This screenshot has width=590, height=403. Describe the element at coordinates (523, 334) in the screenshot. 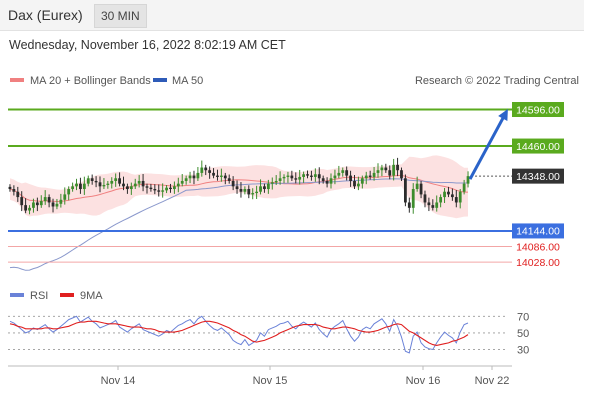

I see `rsi-tick-label: 50` at that location.